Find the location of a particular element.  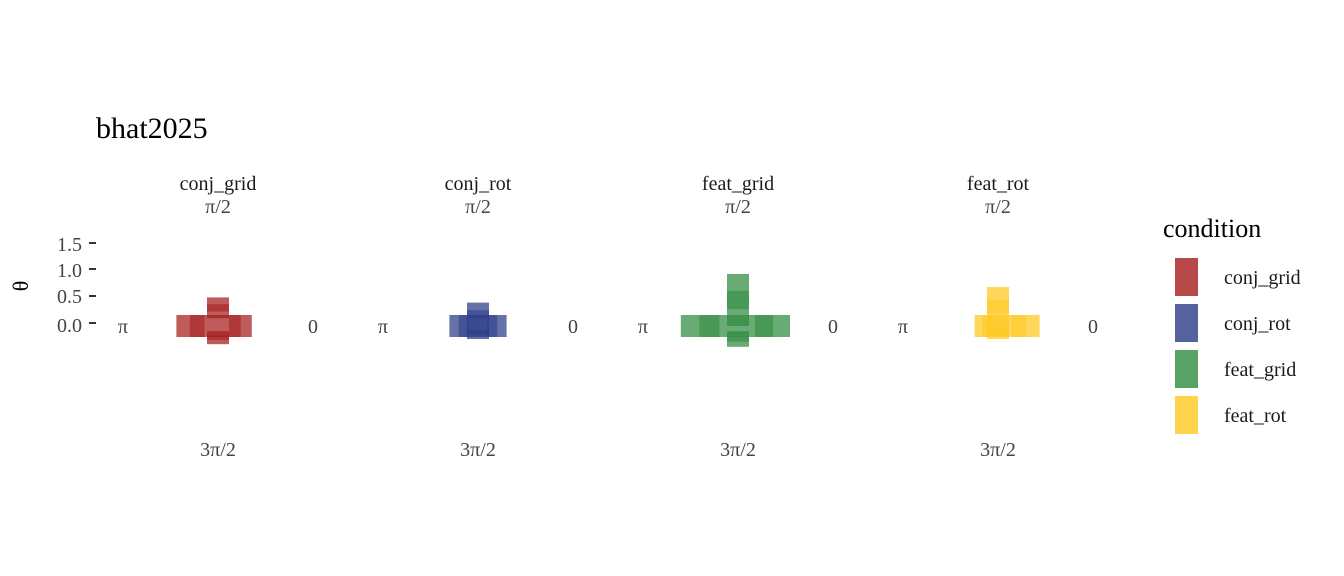

y-axis-label: θ is located at coordinates (20, 286).